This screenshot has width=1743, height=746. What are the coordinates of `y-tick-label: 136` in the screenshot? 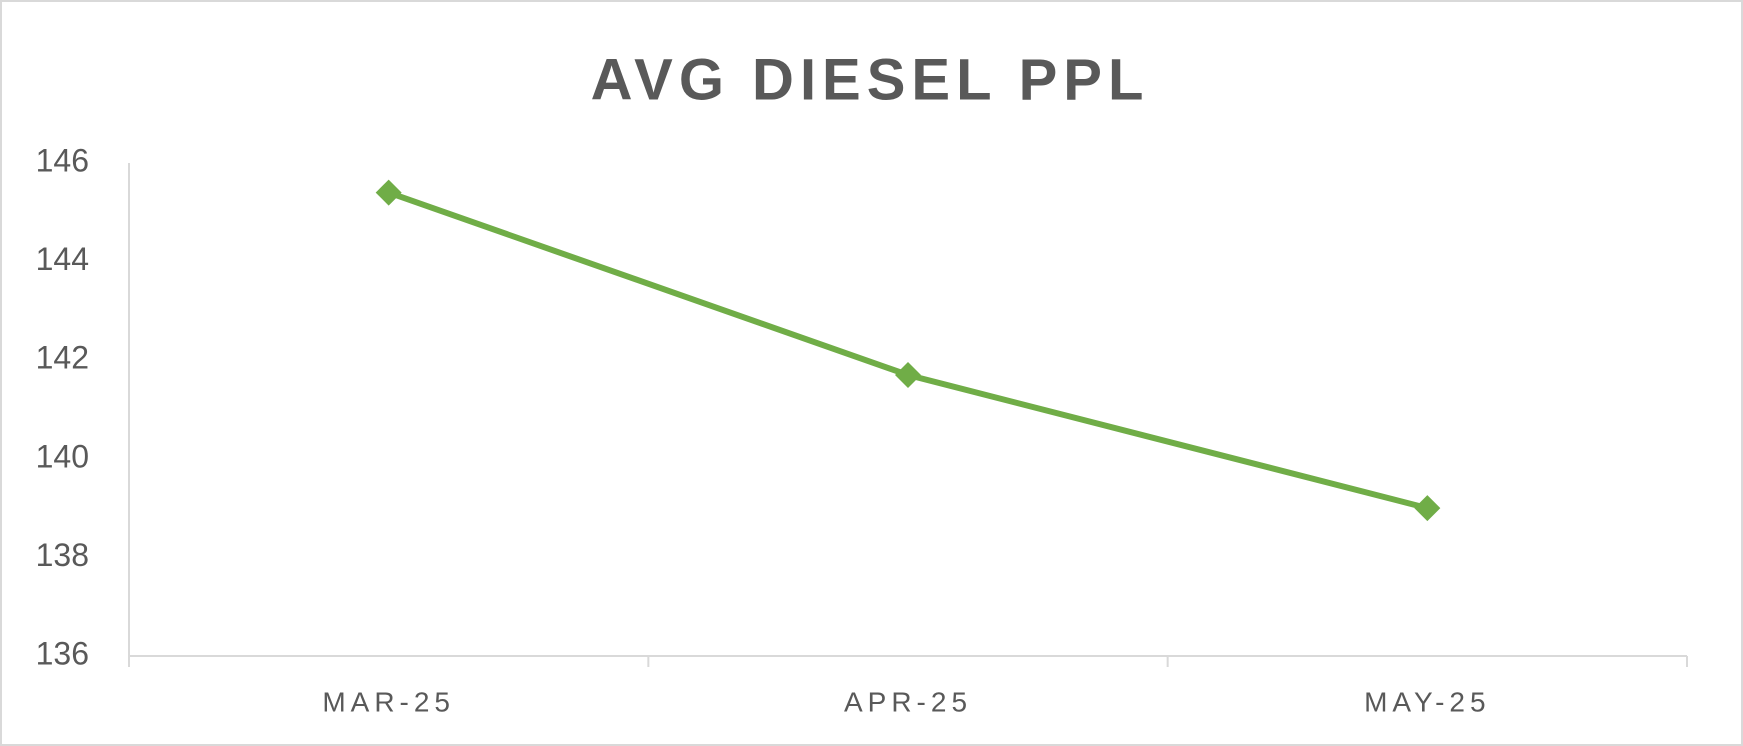 It's located at (62, 653).